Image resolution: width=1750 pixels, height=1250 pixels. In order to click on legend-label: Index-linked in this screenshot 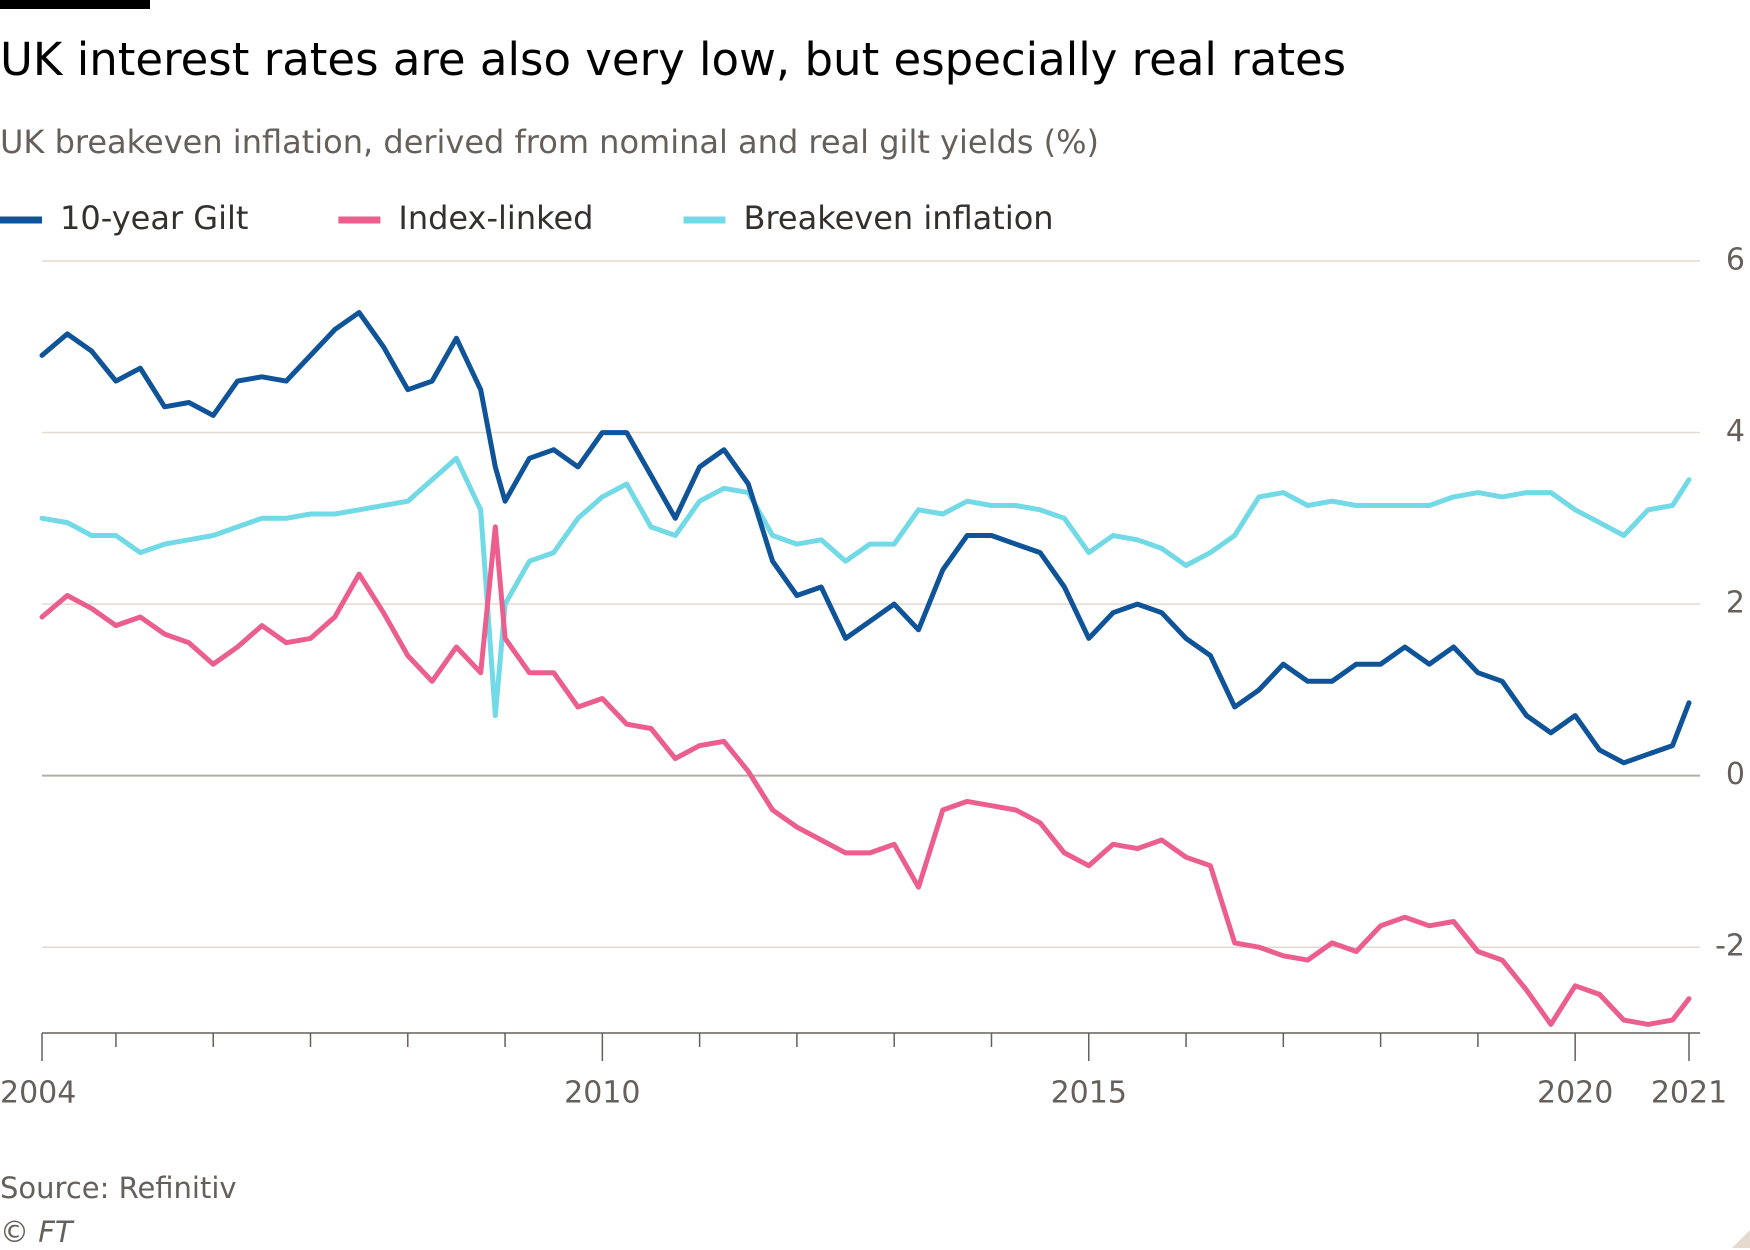, I will do `click(495, 218)`.